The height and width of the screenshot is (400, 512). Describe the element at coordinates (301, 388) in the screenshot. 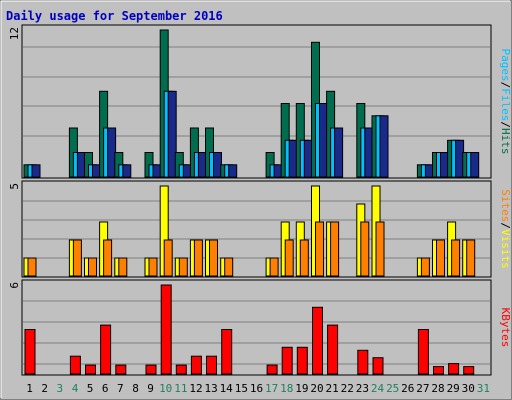

I see `x-tick-label-19: 19` at that location.